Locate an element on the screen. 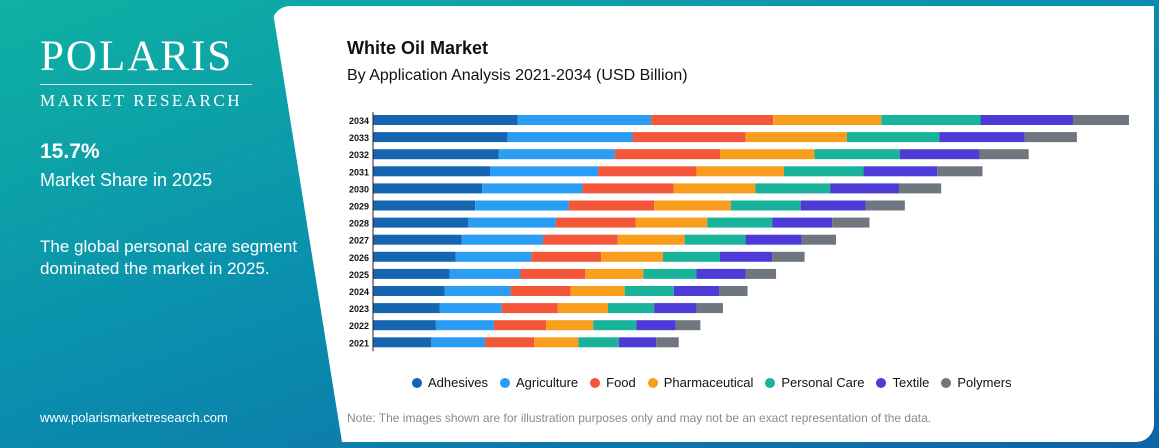  legend-label: Agriculture is located at coordinates (547, 382).